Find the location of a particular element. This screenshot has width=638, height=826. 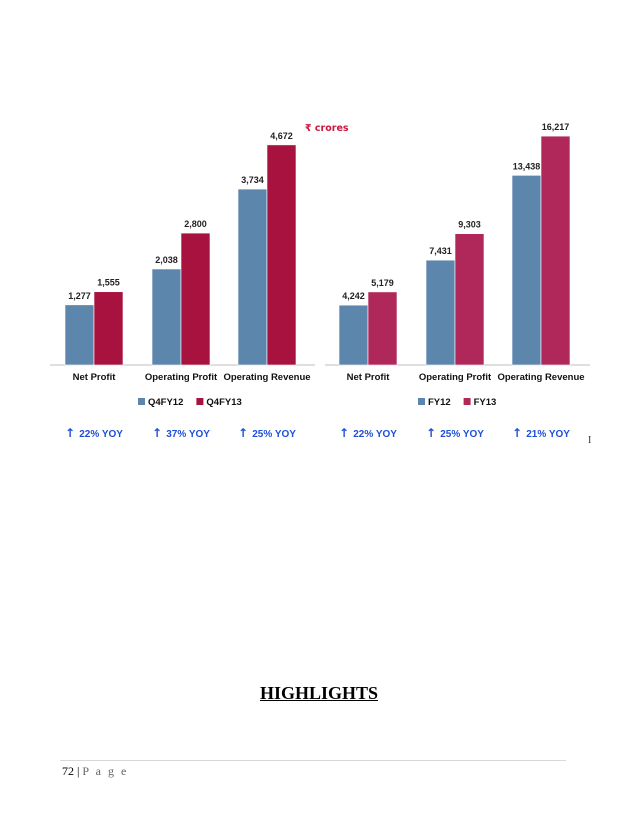

legend-swatch-fy13 is located at coordinates (467, 401).